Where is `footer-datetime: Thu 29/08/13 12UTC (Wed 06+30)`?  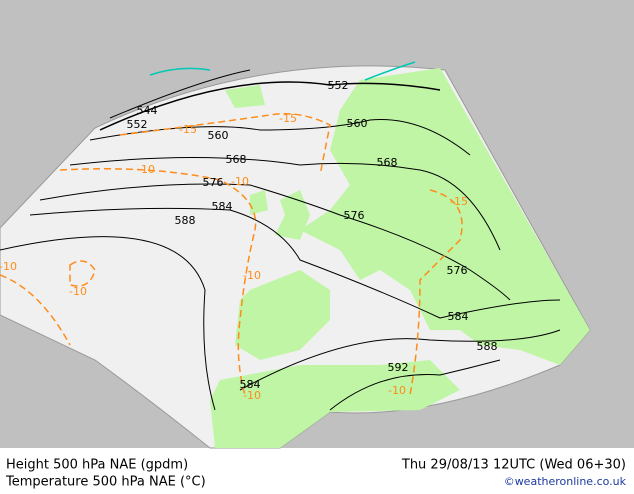
footer-datetime: Thu 29/08/13 12UTC (Wed 06+30) is located at coordinates (513, 465).